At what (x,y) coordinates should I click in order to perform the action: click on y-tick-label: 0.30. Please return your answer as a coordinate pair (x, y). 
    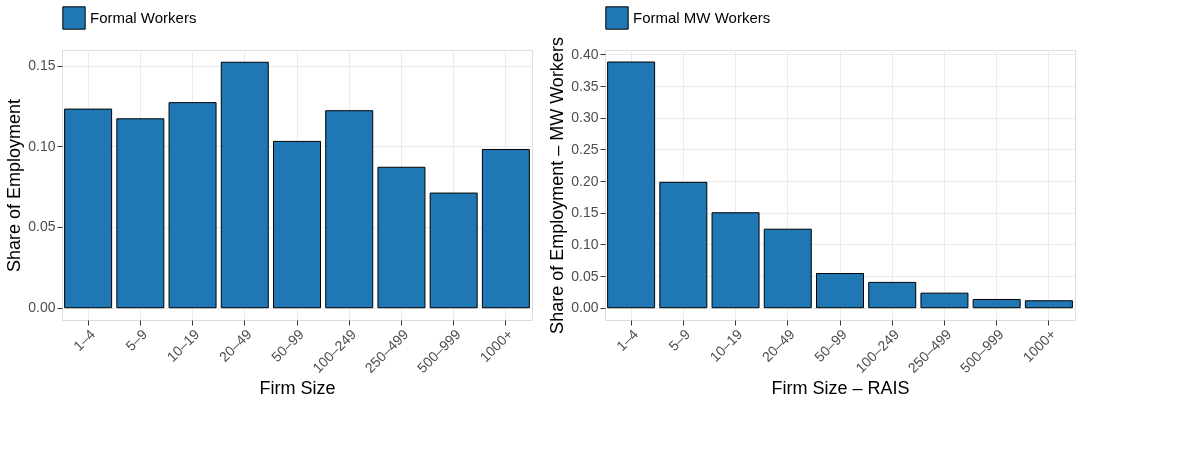
    Looking at the image, I should click on (585, 117).